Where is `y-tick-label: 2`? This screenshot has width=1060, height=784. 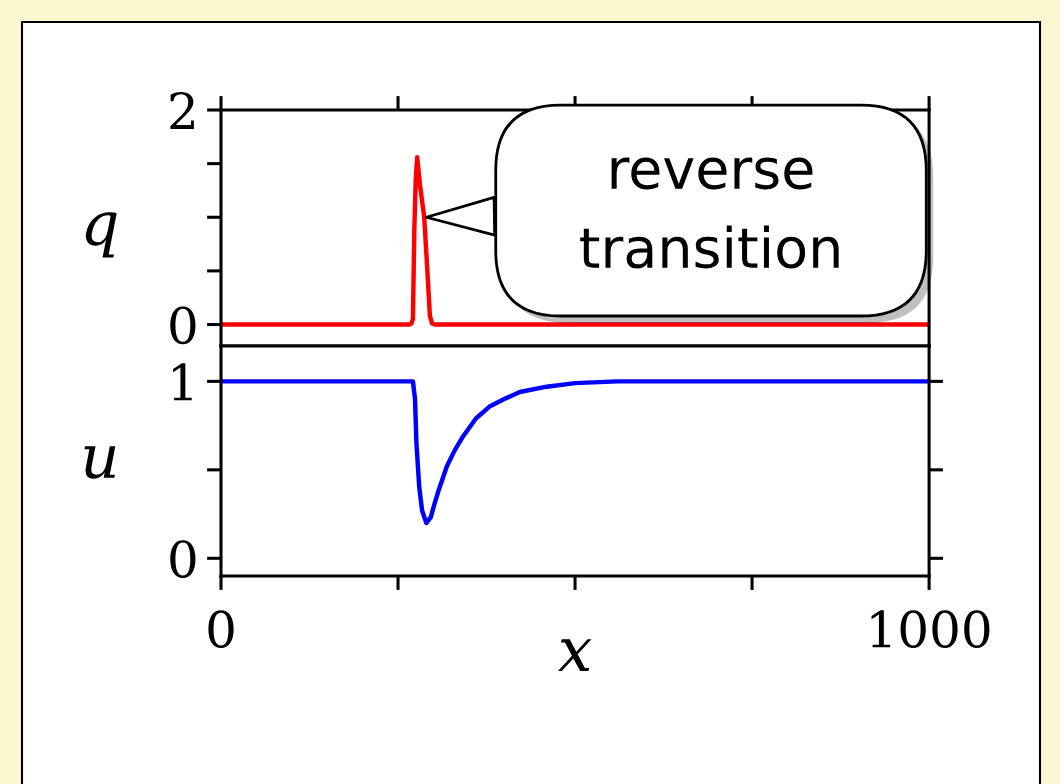 y-tick-label: 2 is located at coordinates (182, 110).